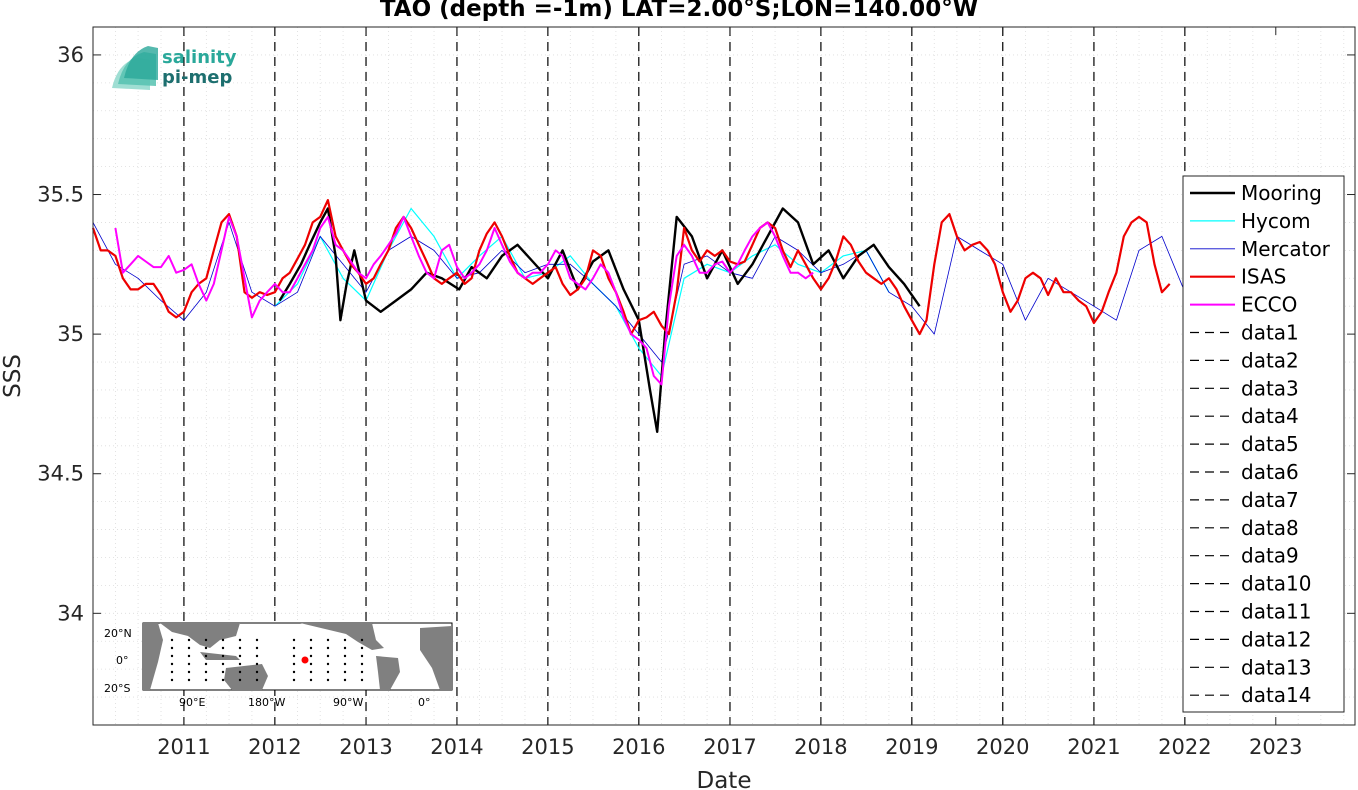 Image resolution: width=1358 pixels, height=790 pixels. What do you see at coordinates (1093, 747) in the screenshot?
I see `x-tick-label: 2021` at bounding box center [1093, 747].